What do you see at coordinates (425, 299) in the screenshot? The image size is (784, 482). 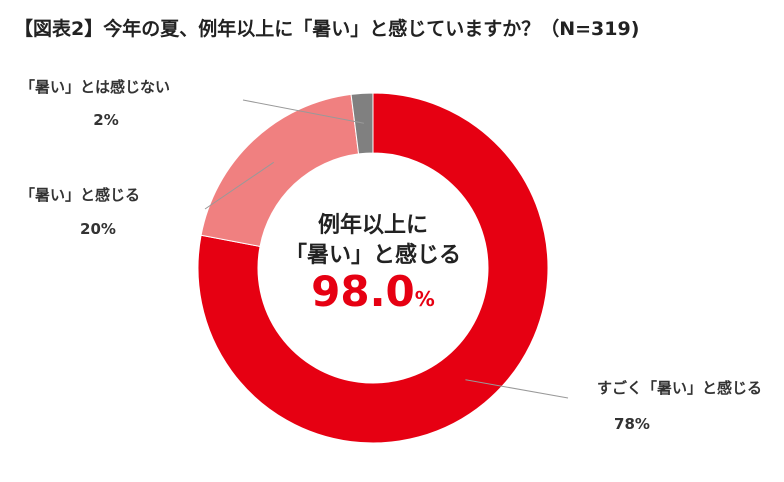 I see `center-value-unit: %` at bounding box center [425, 299].